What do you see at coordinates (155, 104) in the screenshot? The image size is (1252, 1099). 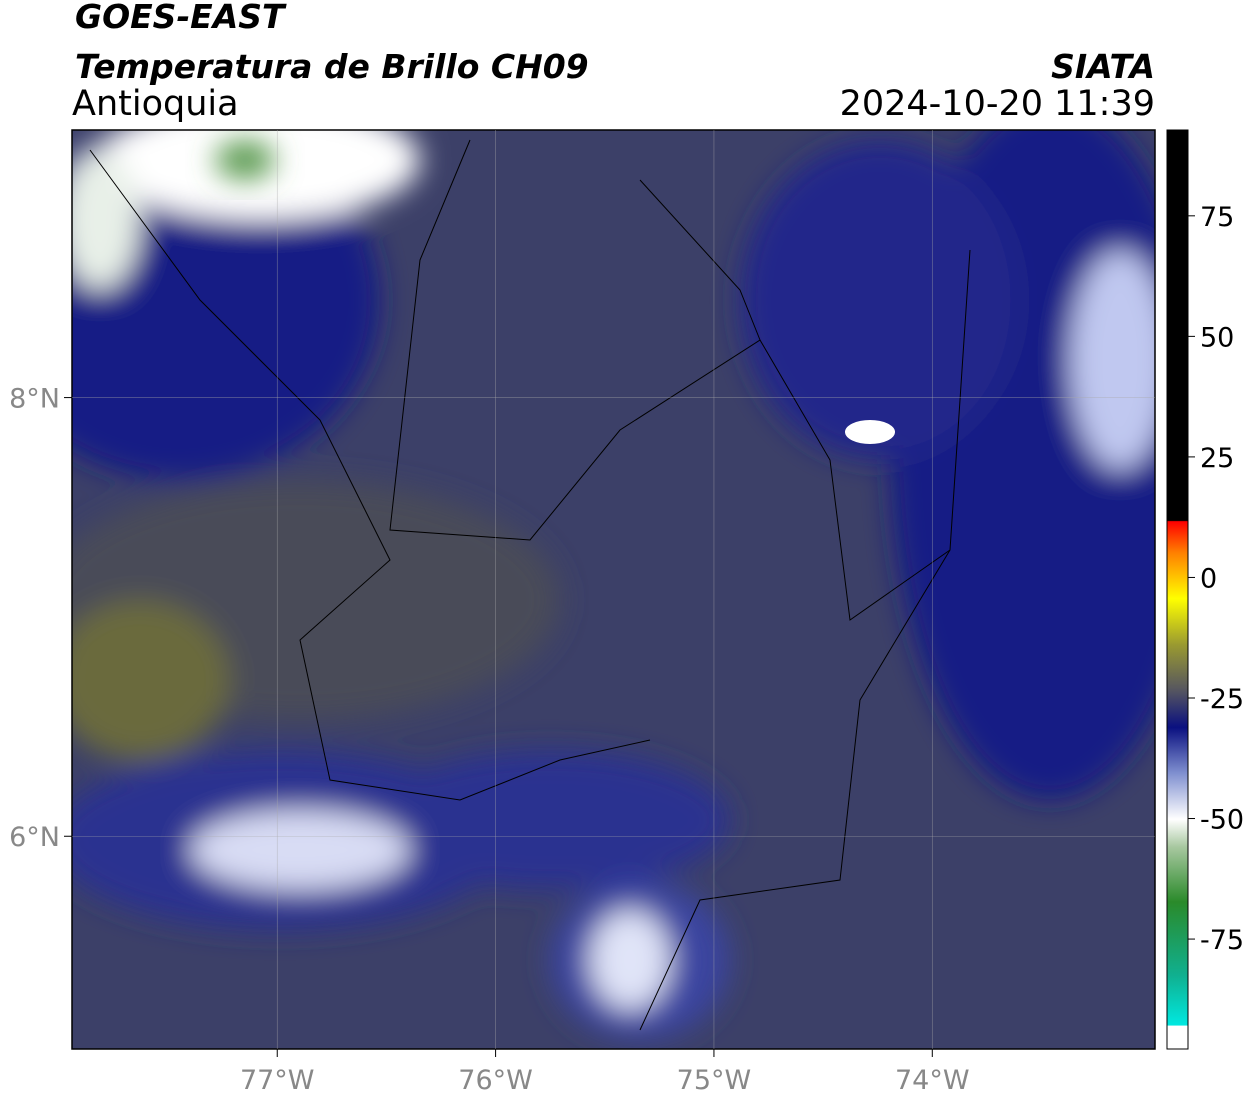 I see `region: Antioquia` at bounding box center [155, 104].